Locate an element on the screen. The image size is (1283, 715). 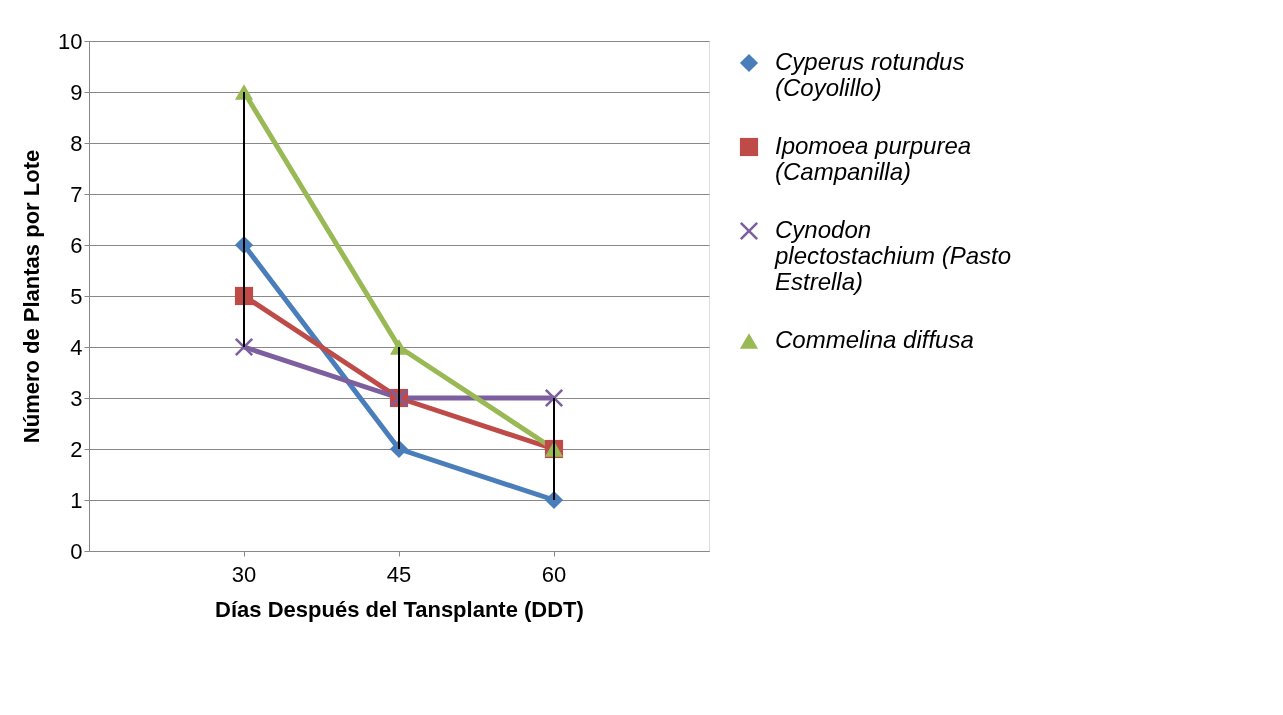
y-tick-label: 3 is located at coordinates (76, 398).